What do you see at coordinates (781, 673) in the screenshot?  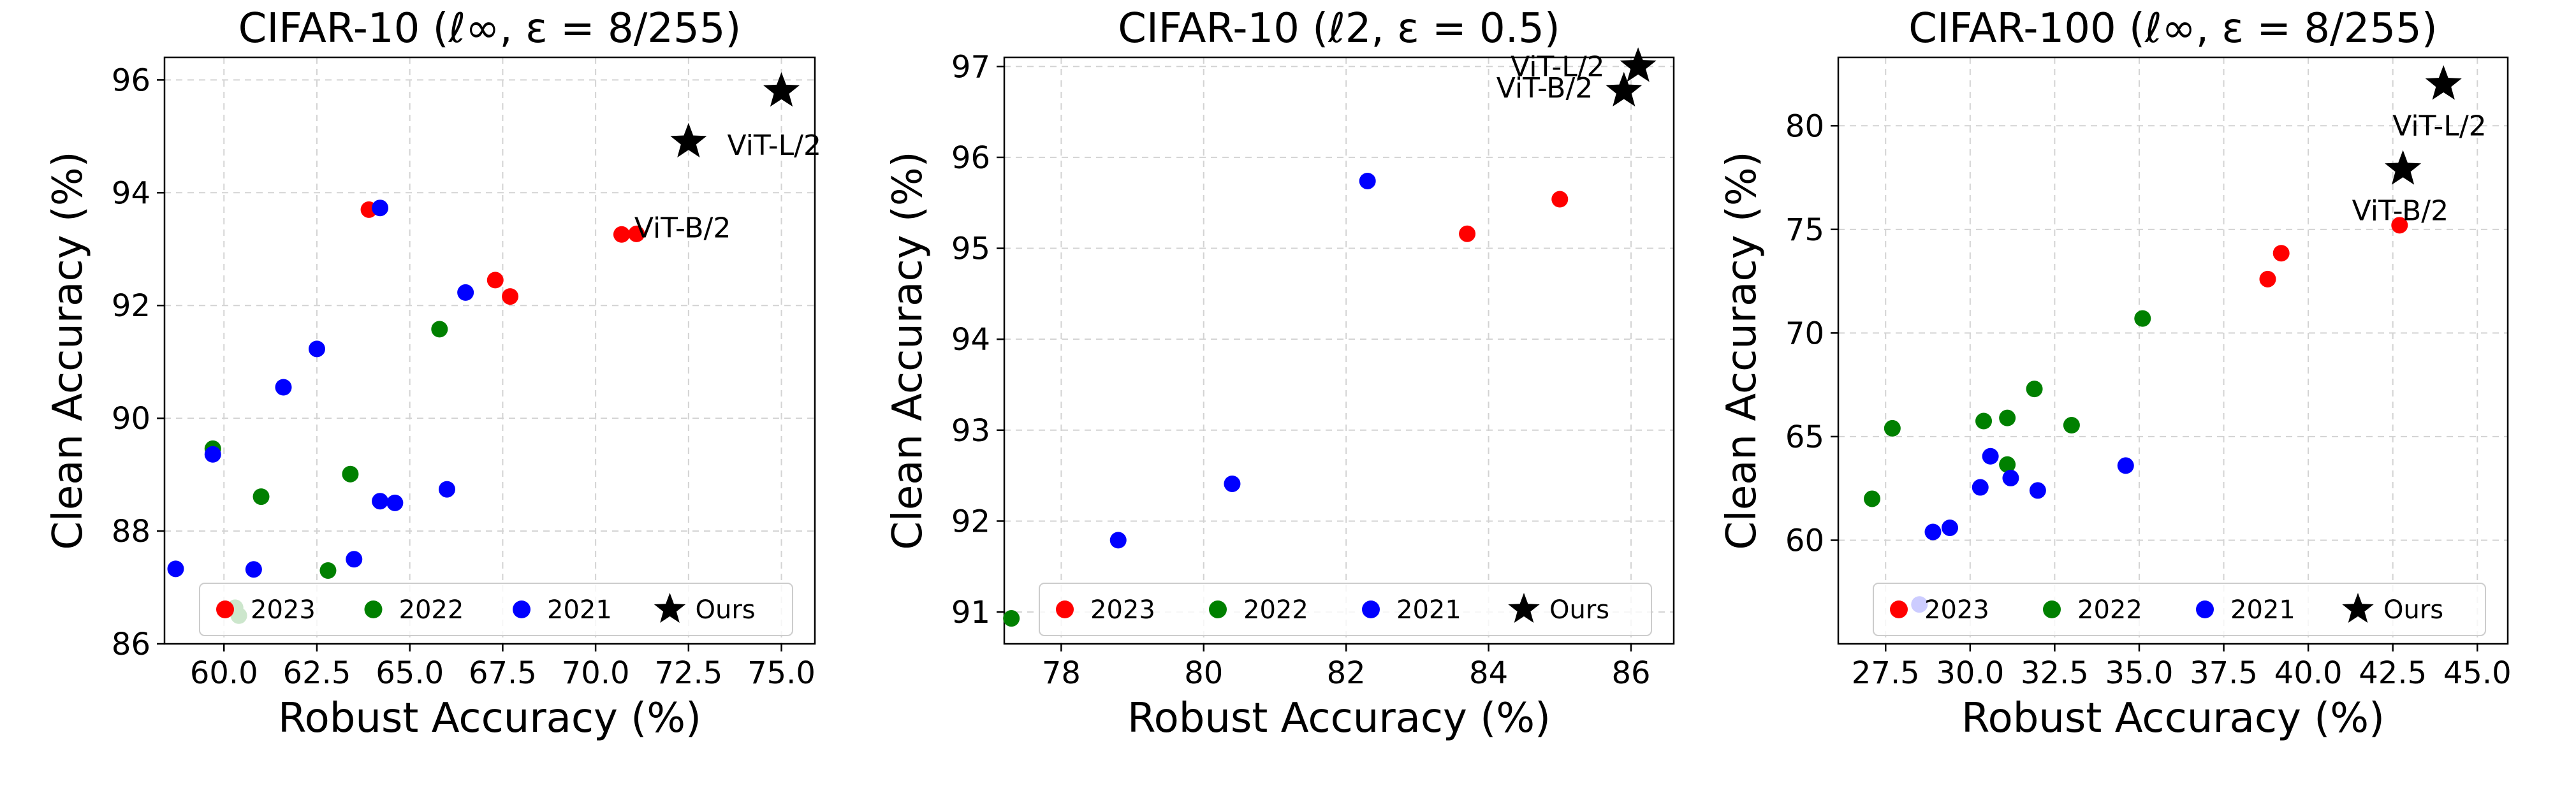 I see `x-tick-label: 75.0` at bounding box center [781, 673].